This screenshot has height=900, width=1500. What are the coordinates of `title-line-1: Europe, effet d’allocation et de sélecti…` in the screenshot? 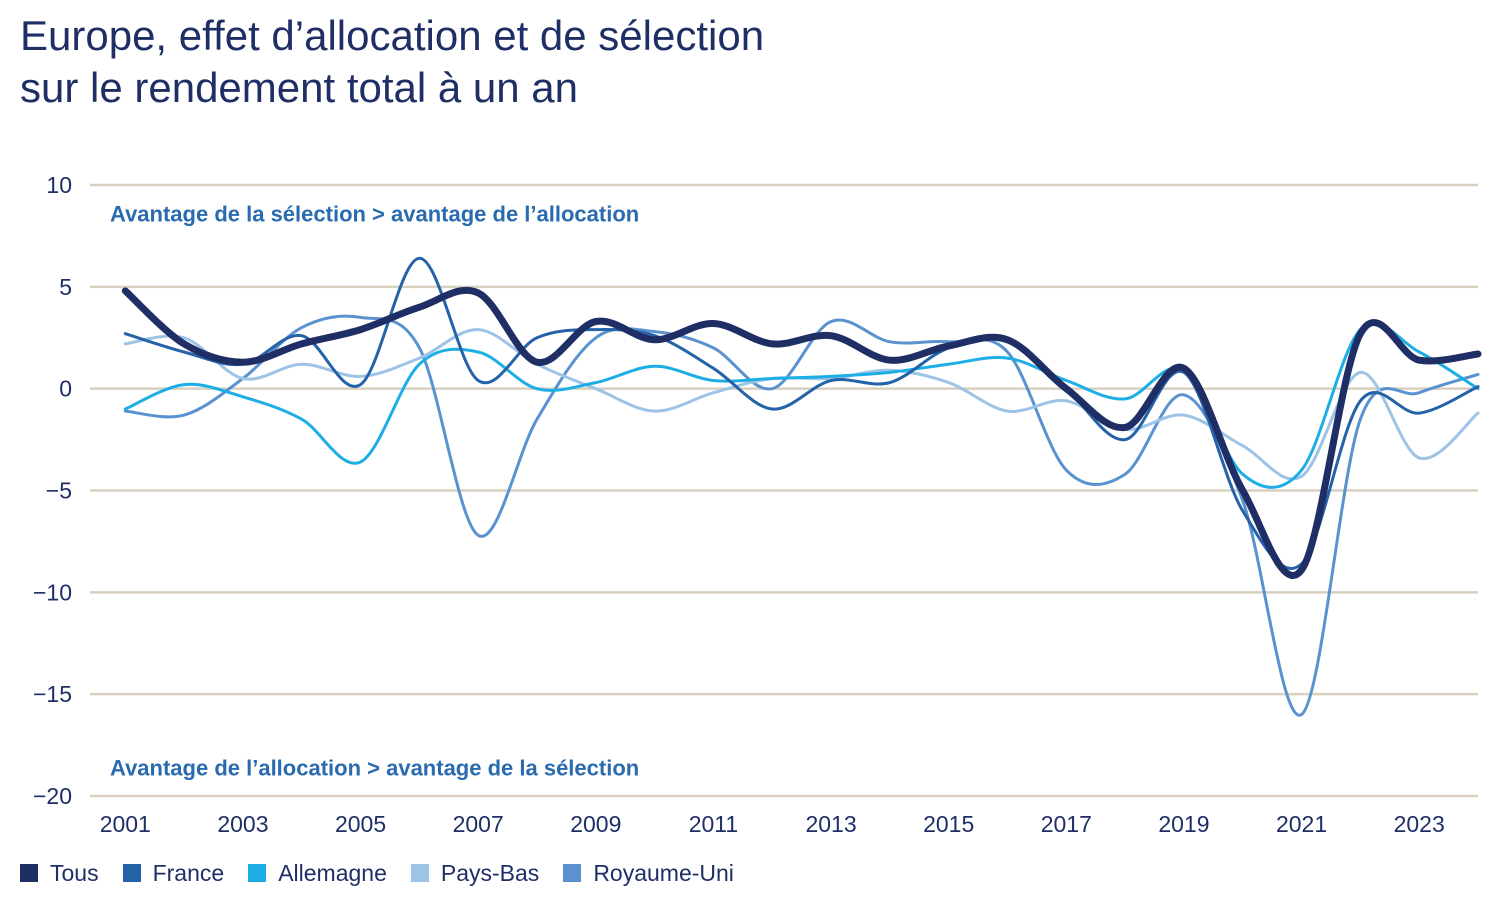 It's located at (392, 35).